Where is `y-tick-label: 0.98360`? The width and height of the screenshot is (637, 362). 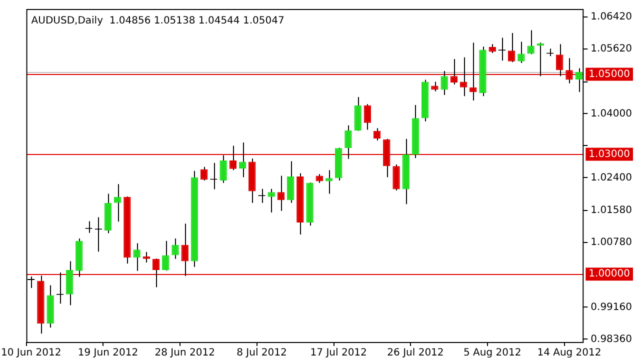 y-tick-label: 0.98360 is located at coordinates (611, 339).